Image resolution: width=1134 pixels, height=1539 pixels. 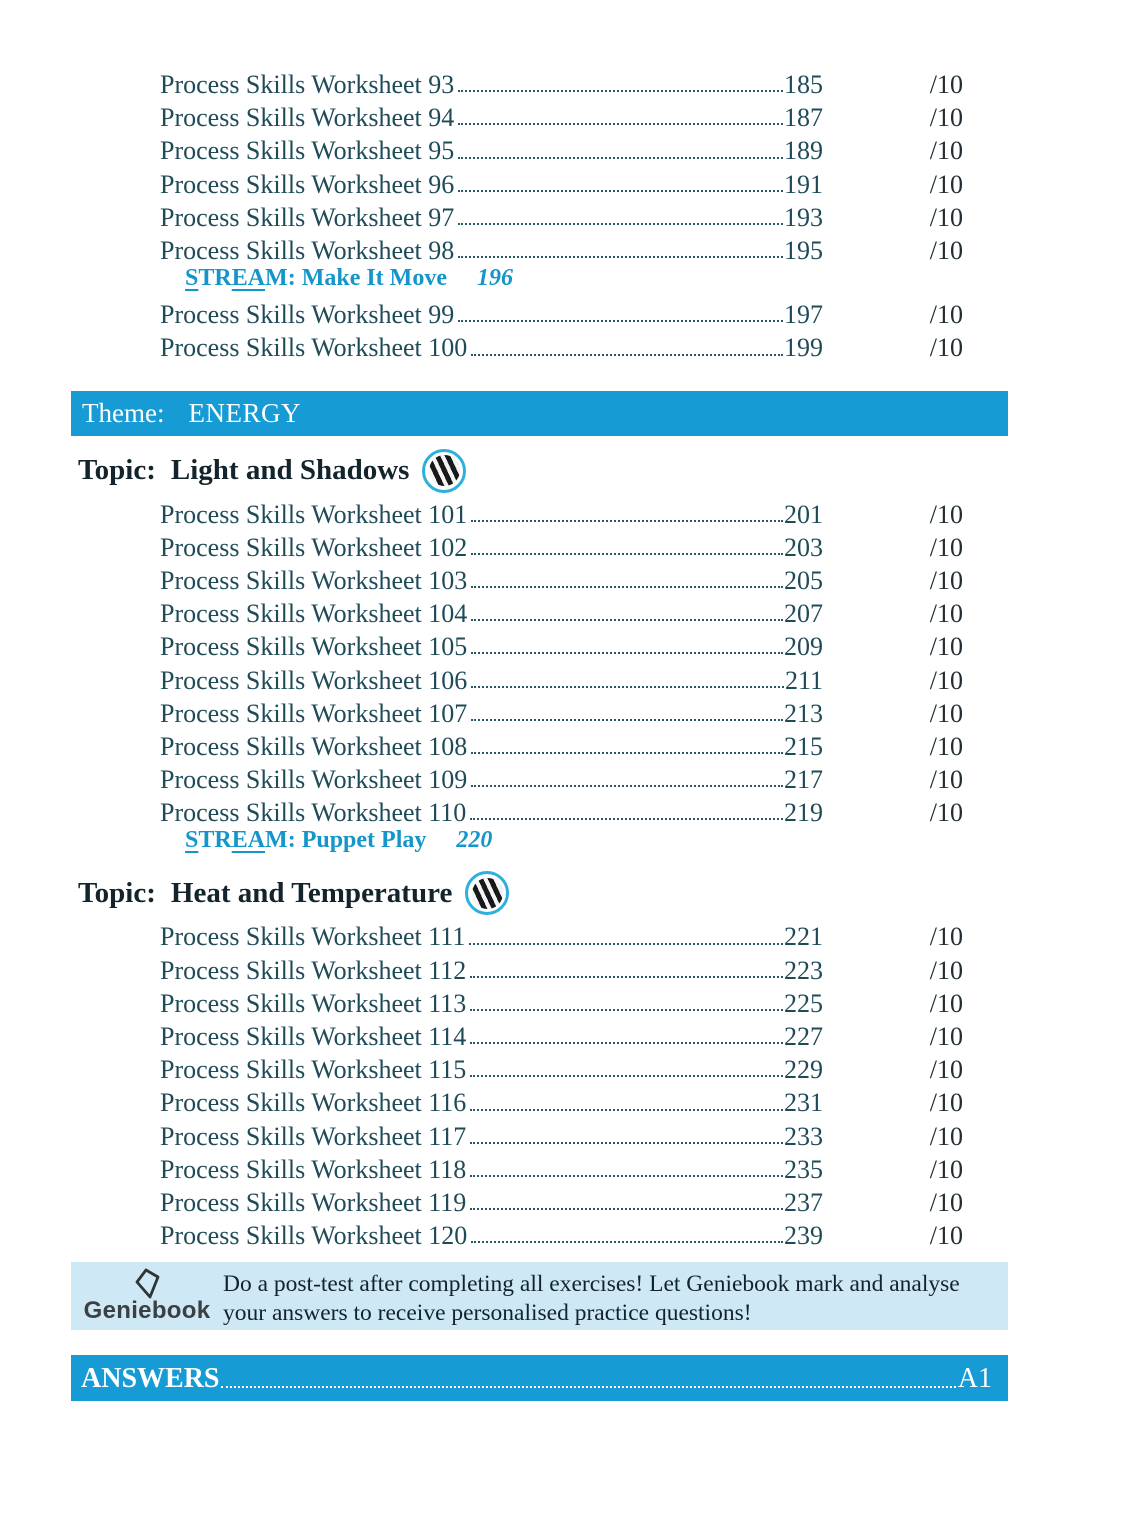 I want to click on page-number: 207, so click(x=803, y=614).